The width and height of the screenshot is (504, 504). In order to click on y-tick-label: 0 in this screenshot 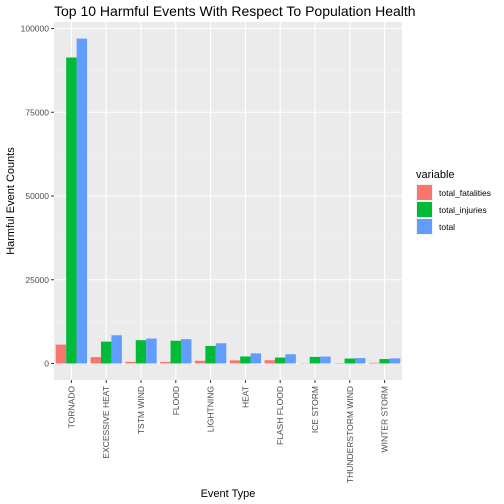, I will do `click(46, 364)`.